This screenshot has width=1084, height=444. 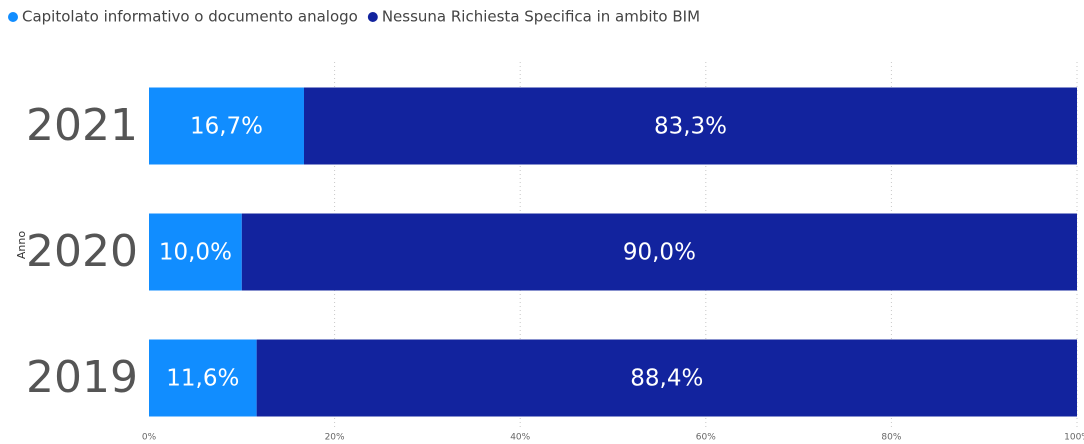 What do you see at coordinates (82, 125) in the screenshot?
I see `y-tick-label: 2021` at bounding box center [82, 125].